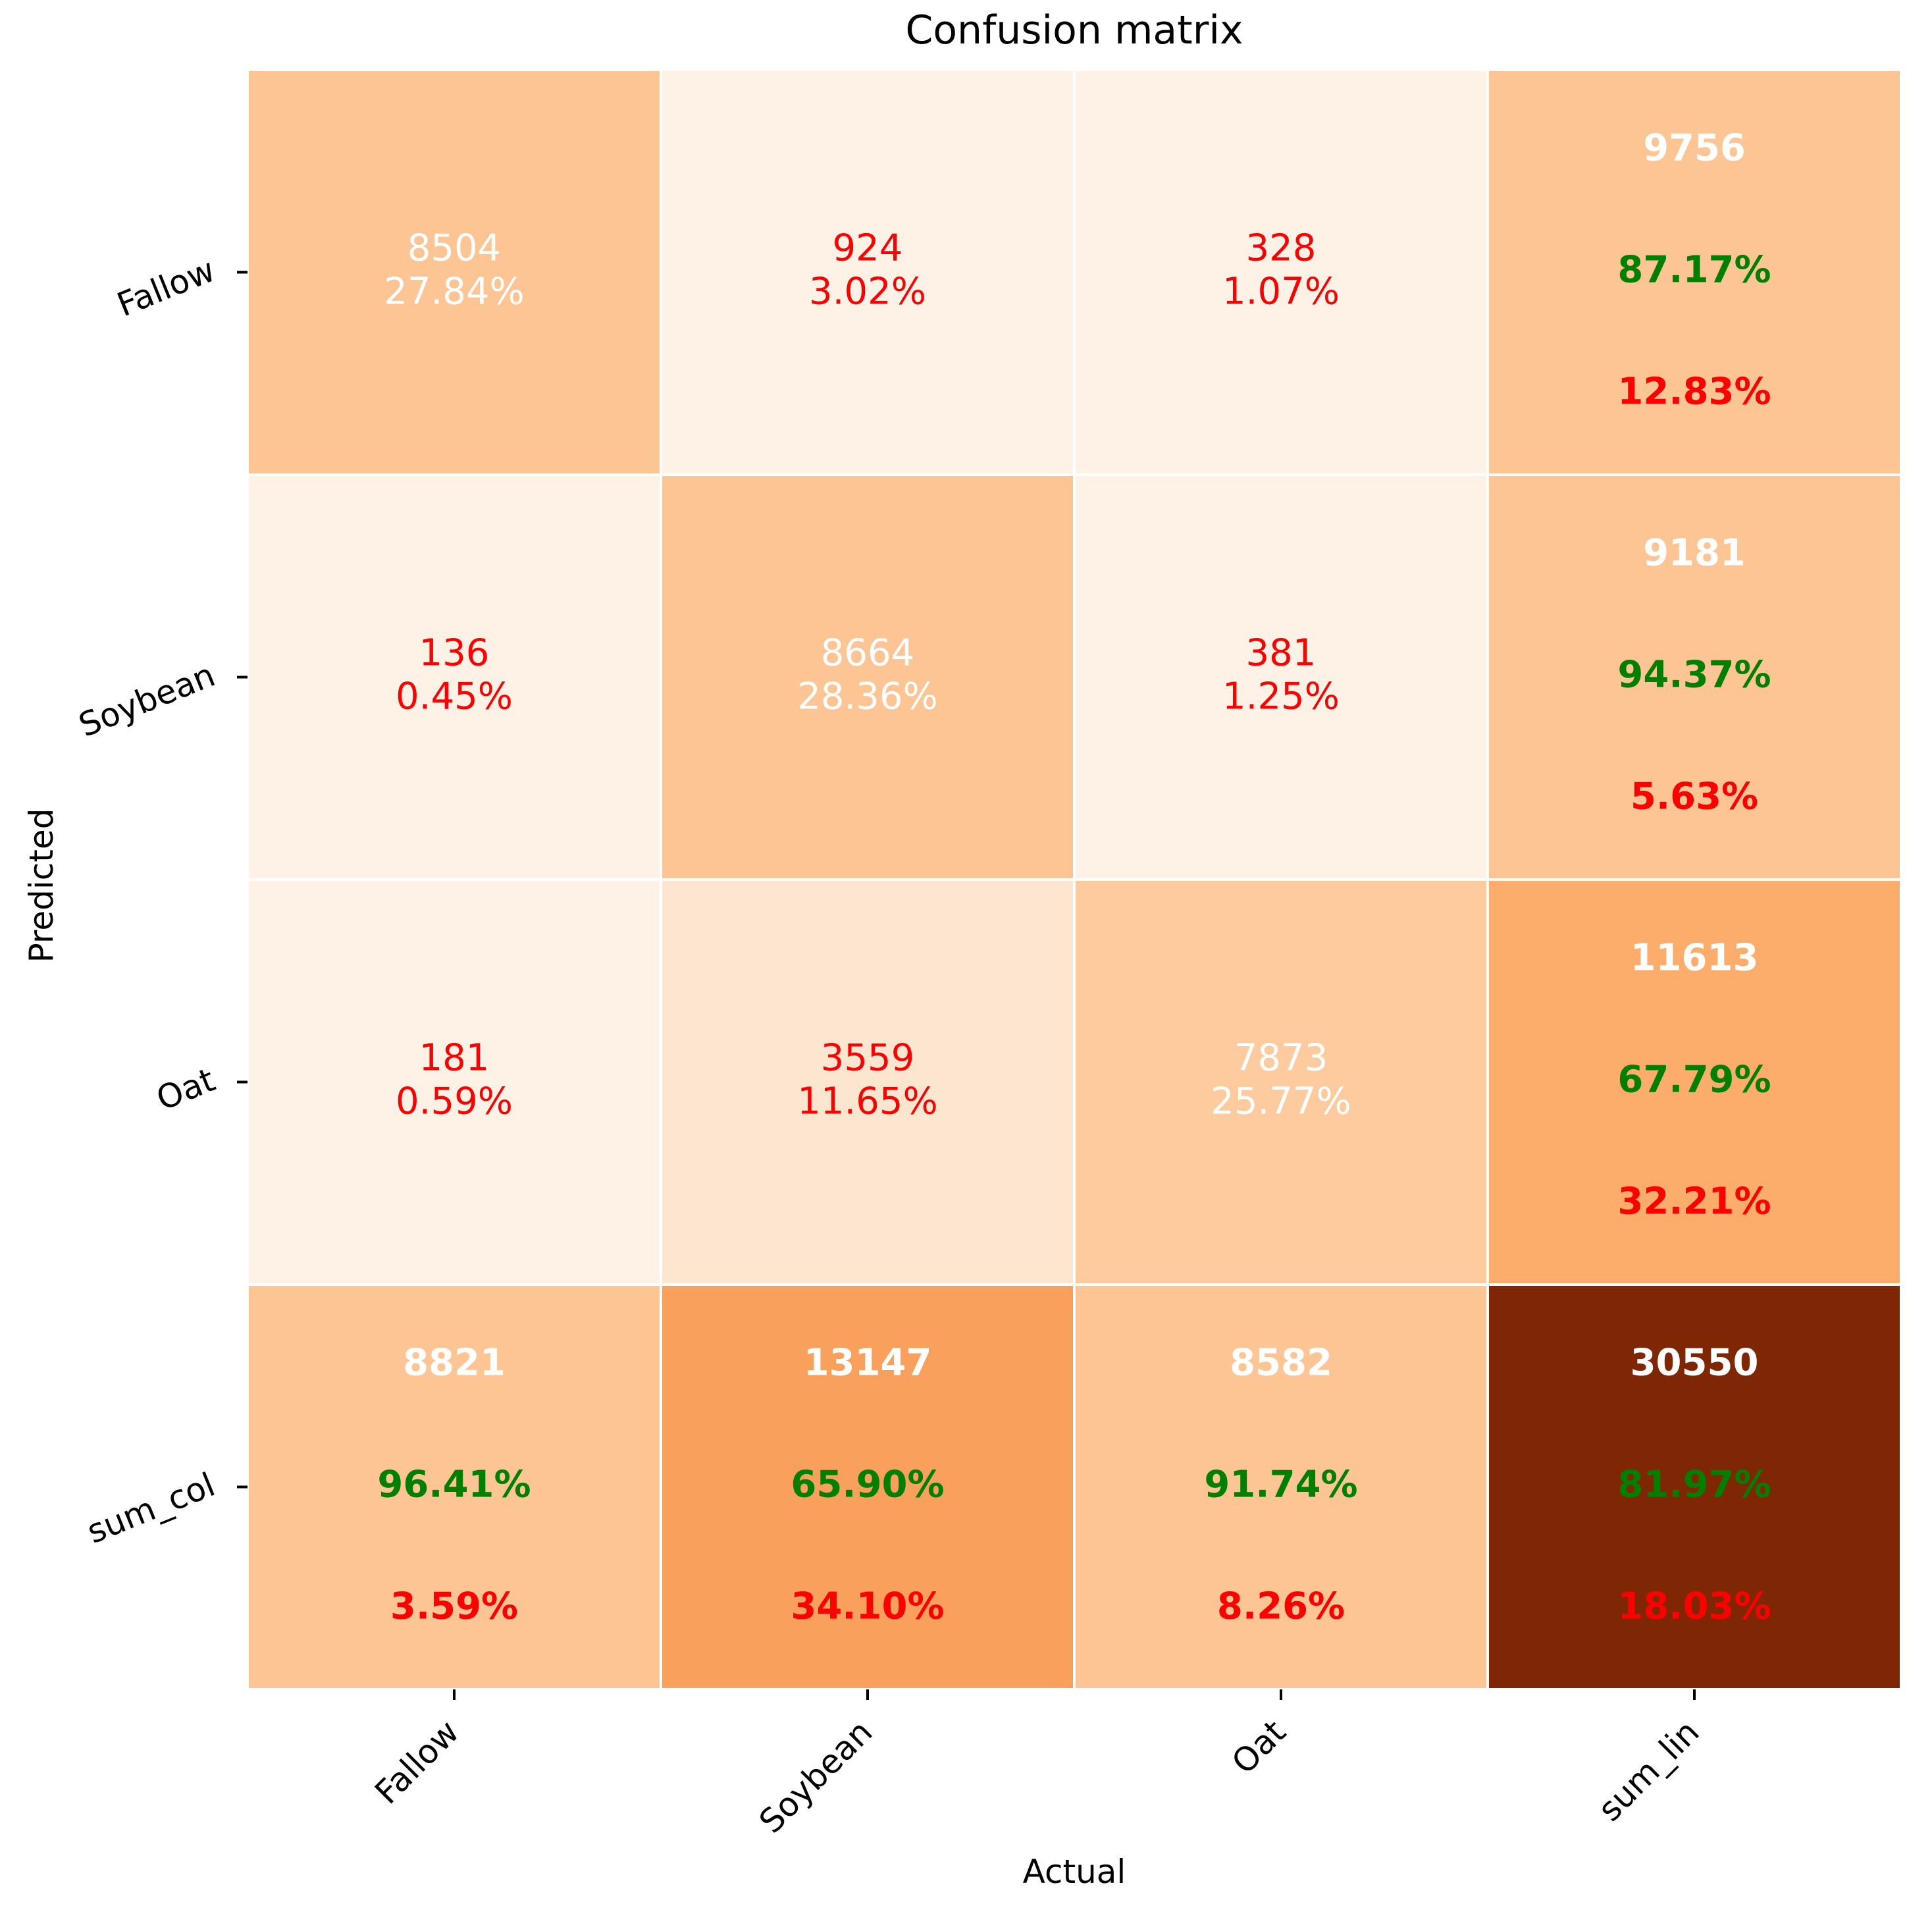  Describe the element at coordinates (1258, 1747) in the screenshot. I see `x-tick-label: Oat` at that location.